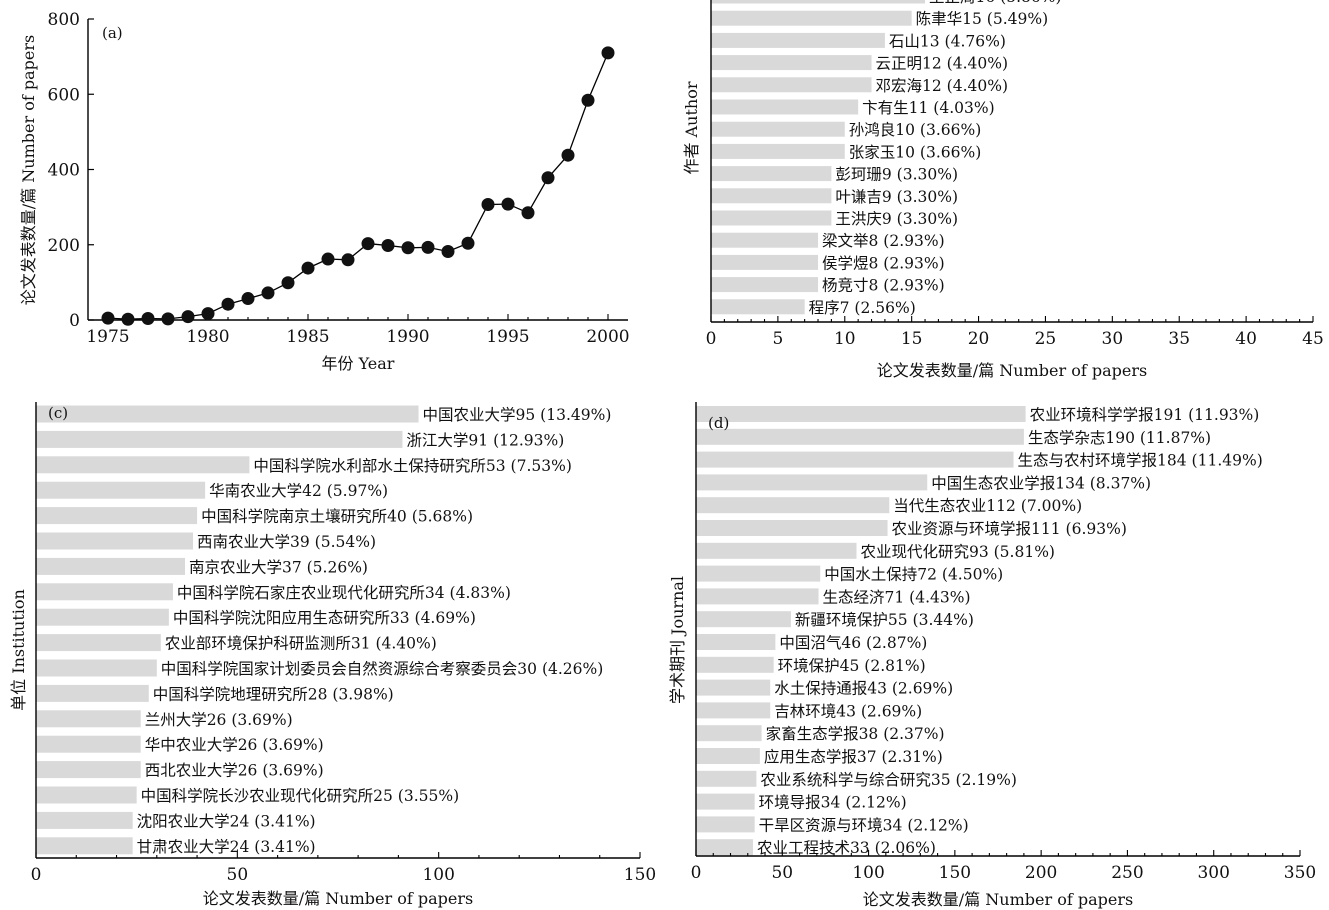 The height and width of the screenshot is (910, 1329). What do you see at coordinates (58, 413) in the screenshot?
I see `panel-label-c: (c)` at bounding box center [58, 413].